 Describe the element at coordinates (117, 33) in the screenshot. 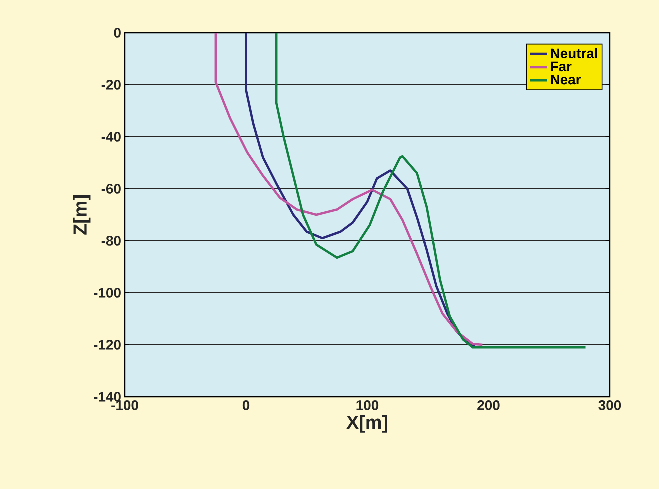

I see `y-tick-label: 0` at that location.